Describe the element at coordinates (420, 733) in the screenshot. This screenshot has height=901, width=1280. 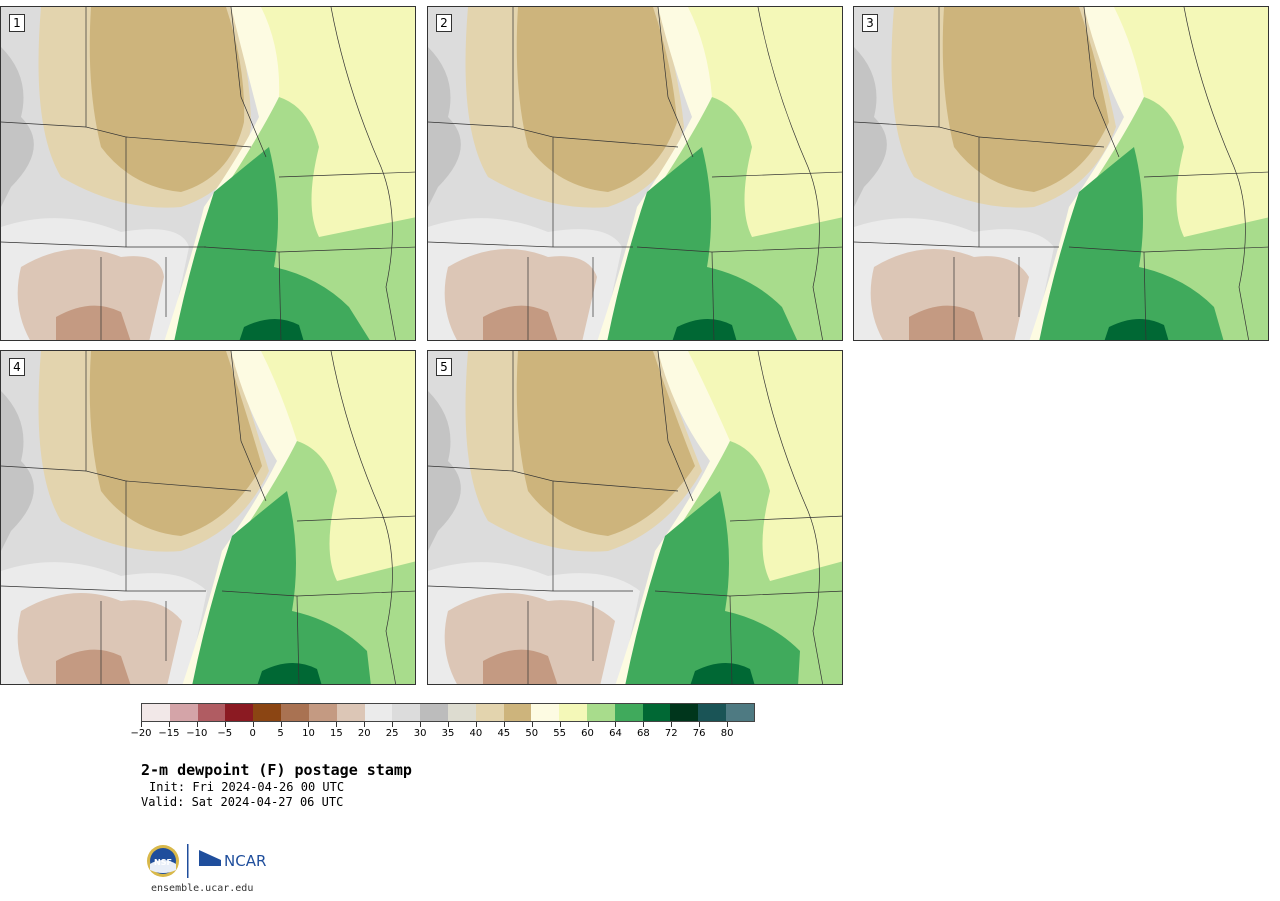
I see `colorbar-tick-label: 30` at that location.